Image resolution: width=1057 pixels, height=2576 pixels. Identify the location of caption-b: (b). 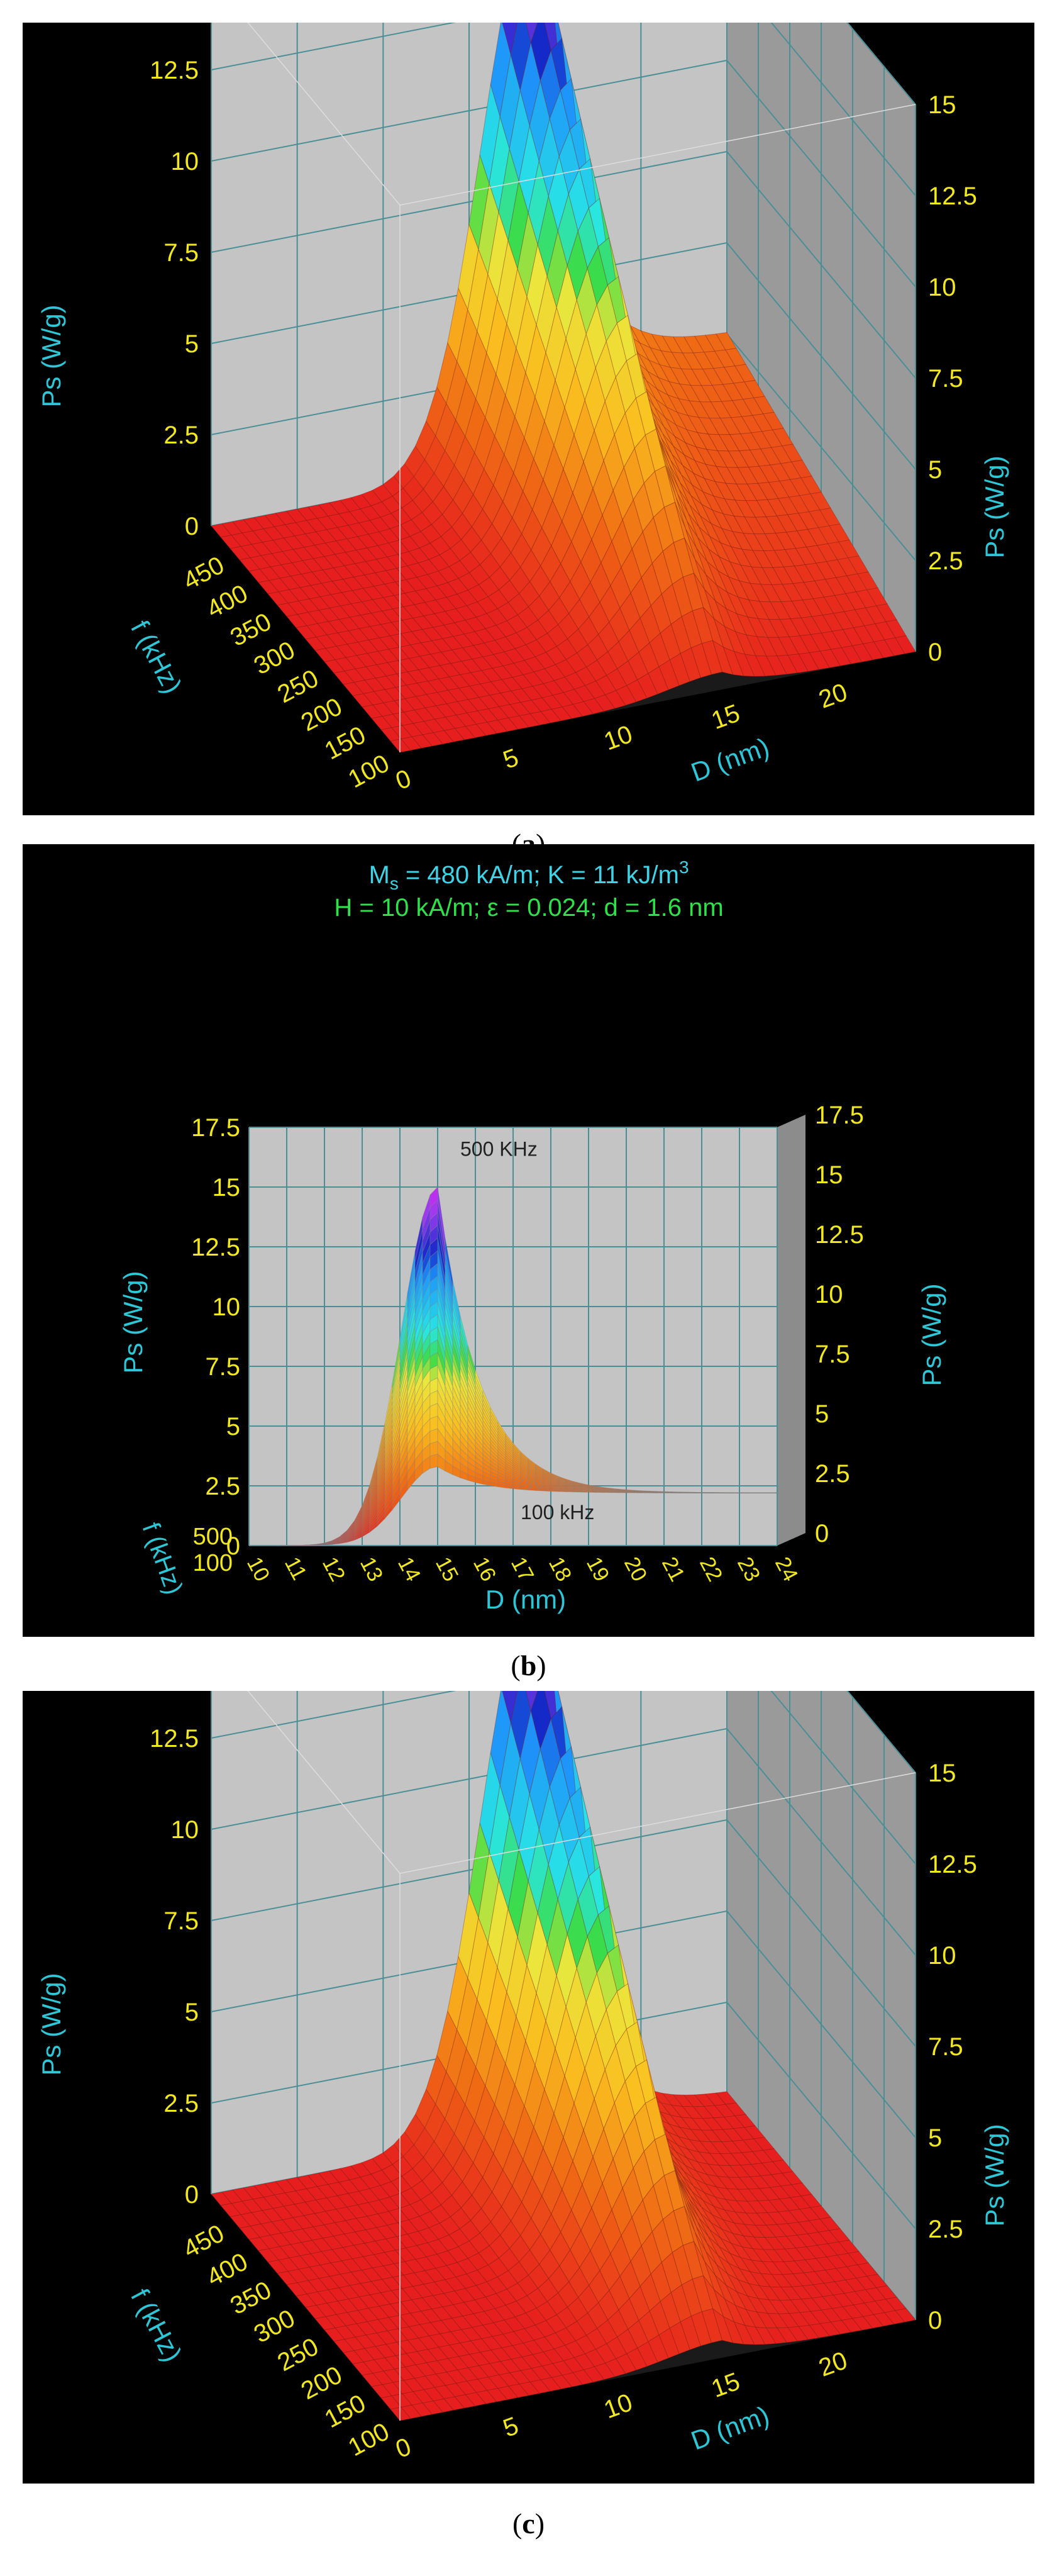
(528, 1665).